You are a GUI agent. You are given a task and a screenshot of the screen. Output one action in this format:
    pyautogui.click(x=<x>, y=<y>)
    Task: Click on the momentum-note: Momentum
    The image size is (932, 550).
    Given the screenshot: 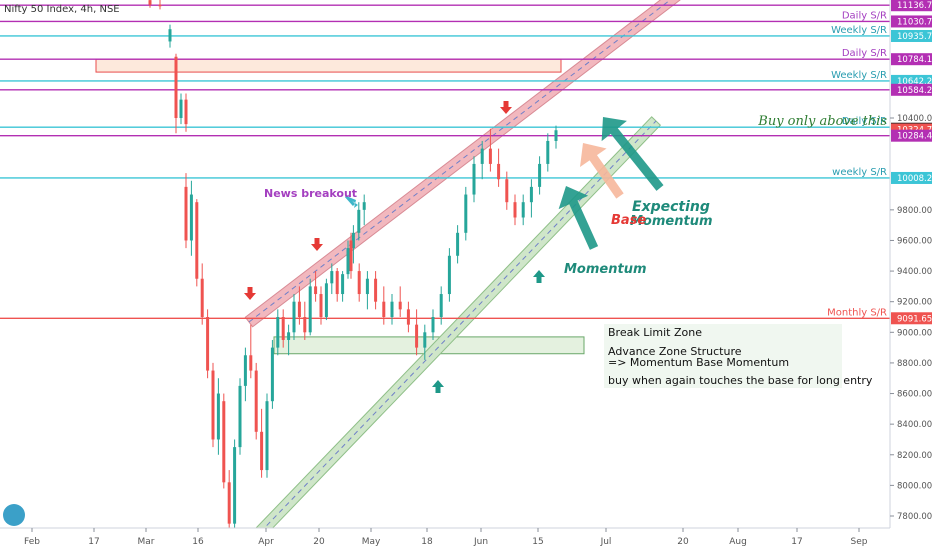 What is the action you would take?
    pyautogui.click(x=605, y=269)
    